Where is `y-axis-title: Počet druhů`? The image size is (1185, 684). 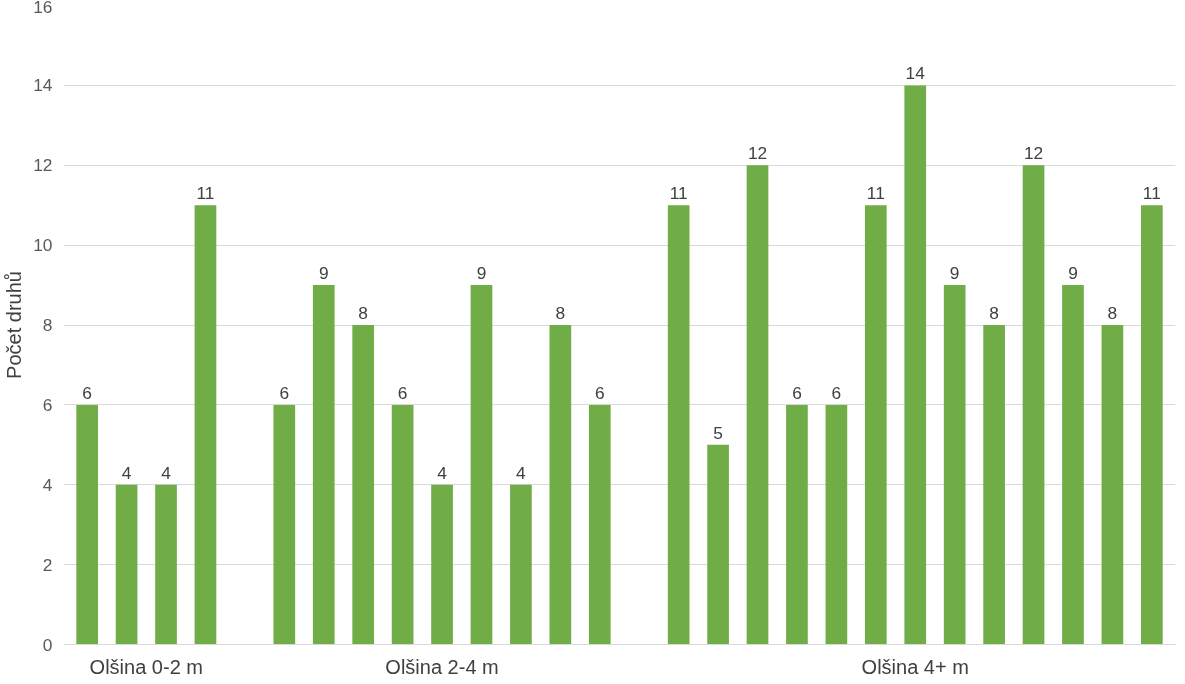
y-axis-title: Počet druhů is located at coordinates (14, 325).